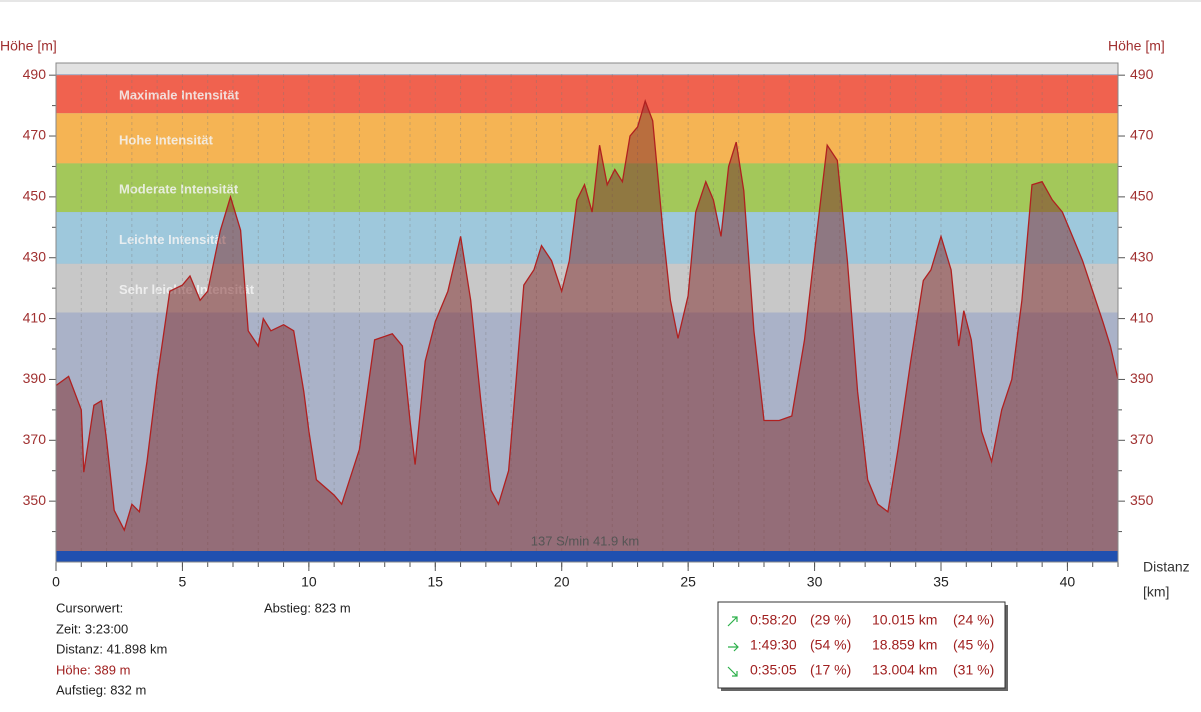 The height and width of the screenshot is (712, 1201). I want to click on y-tick-label: 350, so click(35, 500).